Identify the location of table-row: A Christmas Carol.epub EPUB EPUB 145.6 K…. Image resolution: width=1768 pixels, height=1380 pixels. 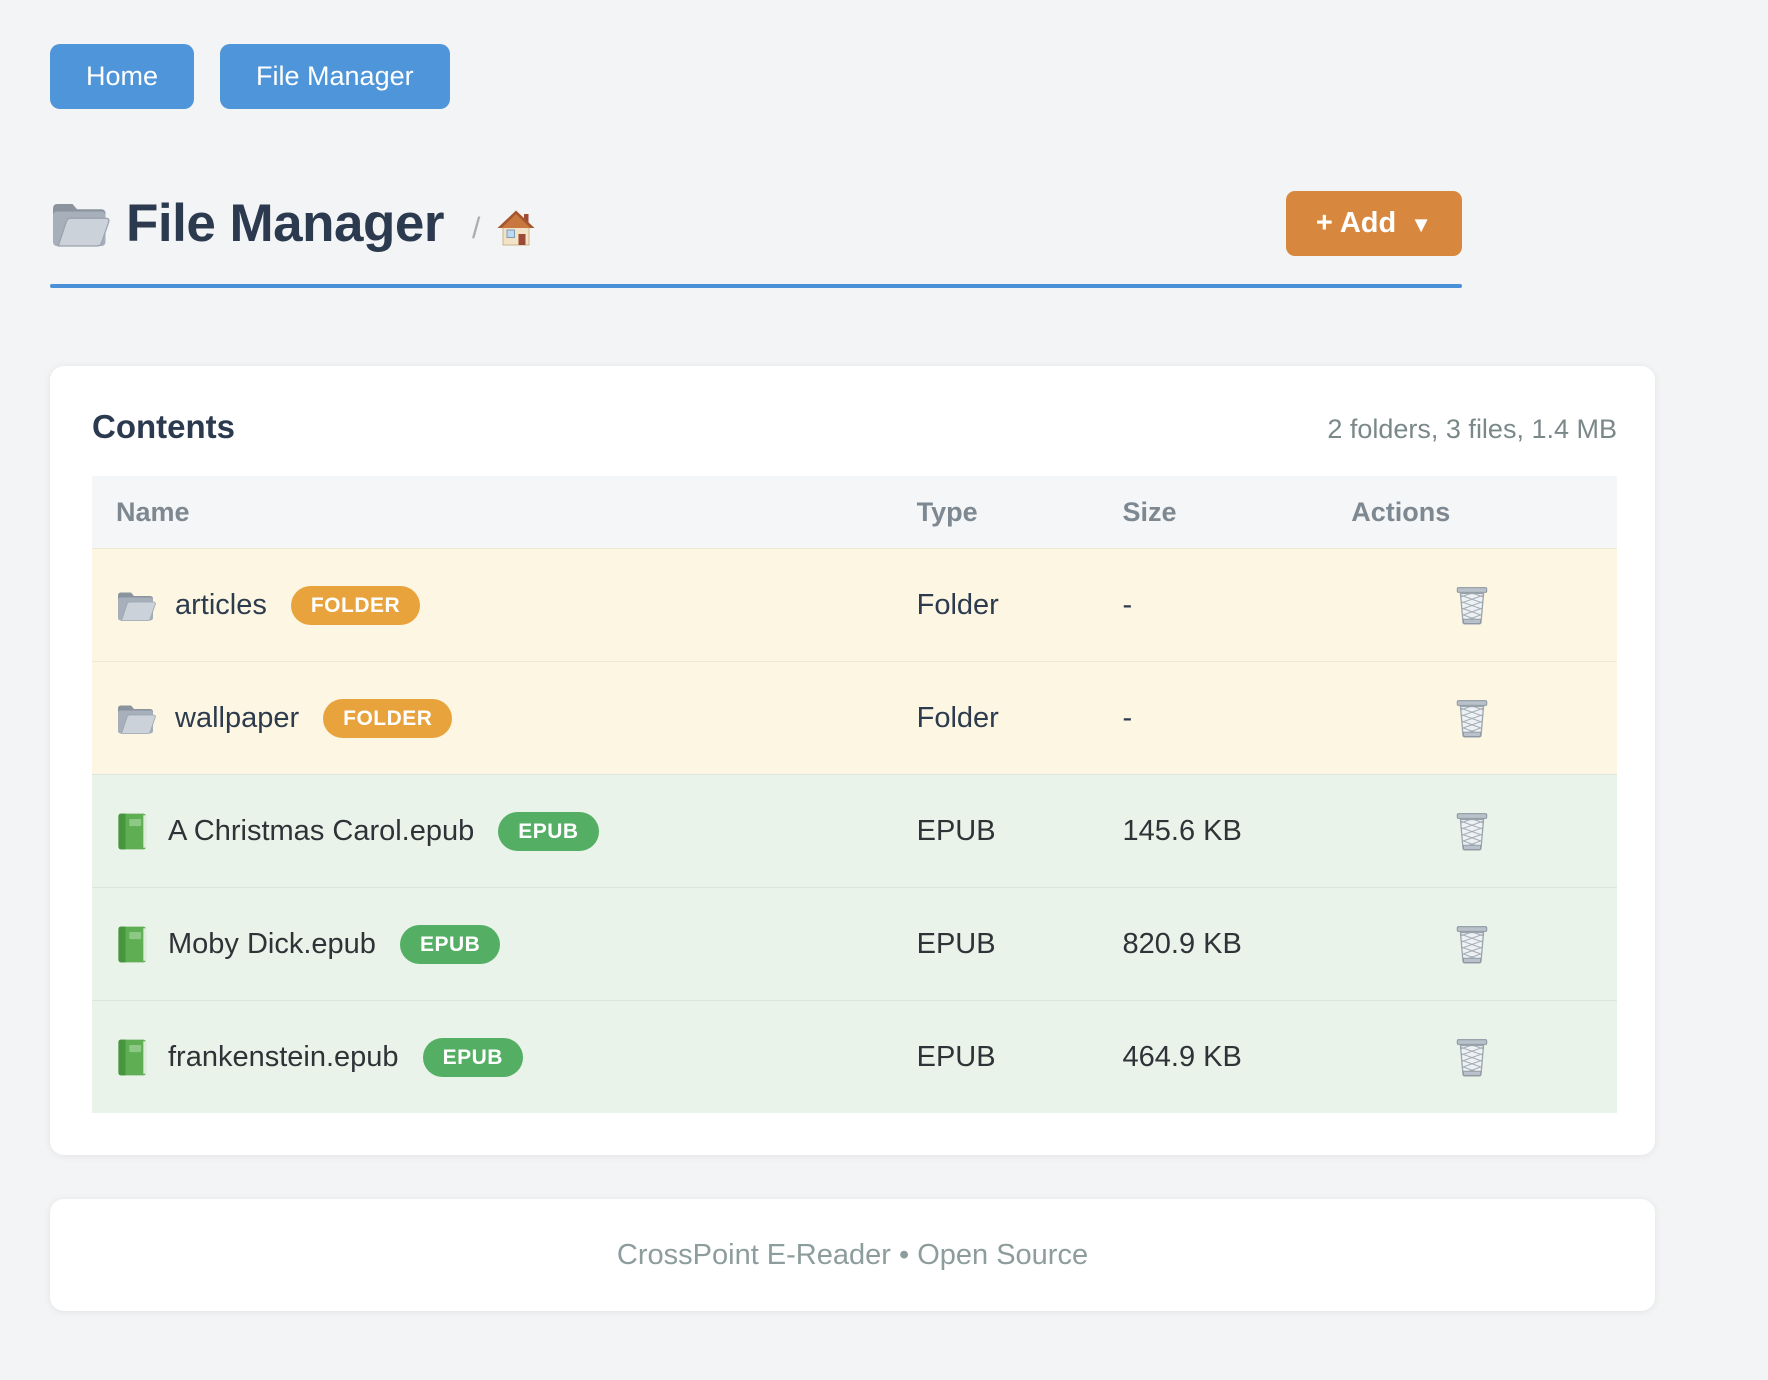
(854, 830).